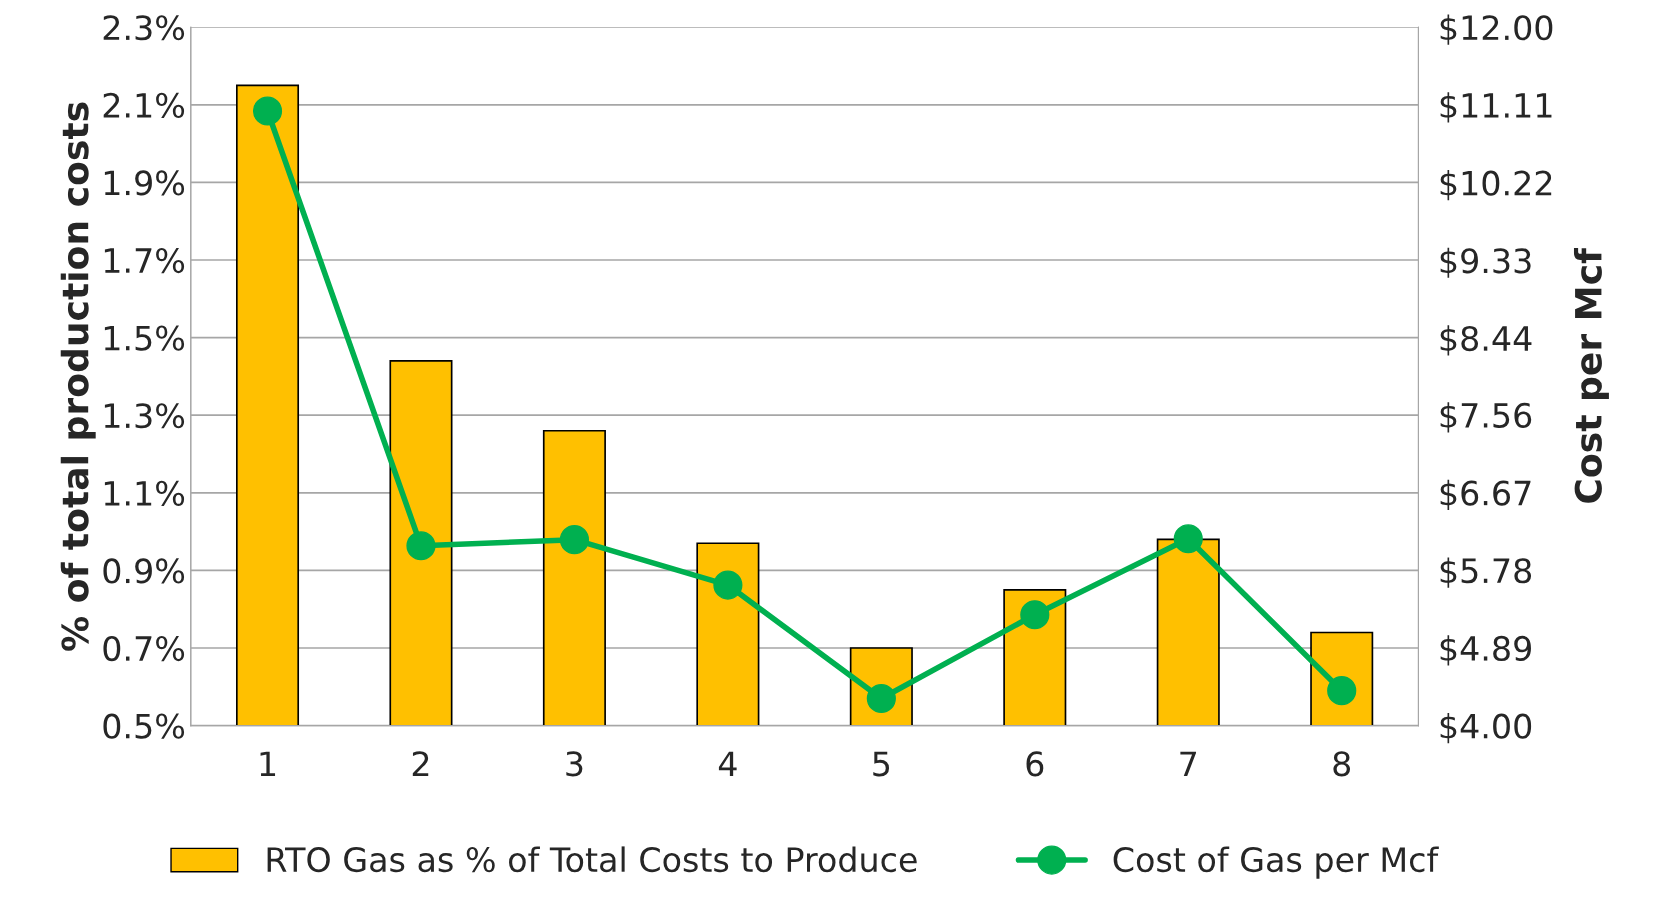  Describe the element at coordinates (144, 648) in the screenshot. I see `y-tick-label: 0.7%` at that location.